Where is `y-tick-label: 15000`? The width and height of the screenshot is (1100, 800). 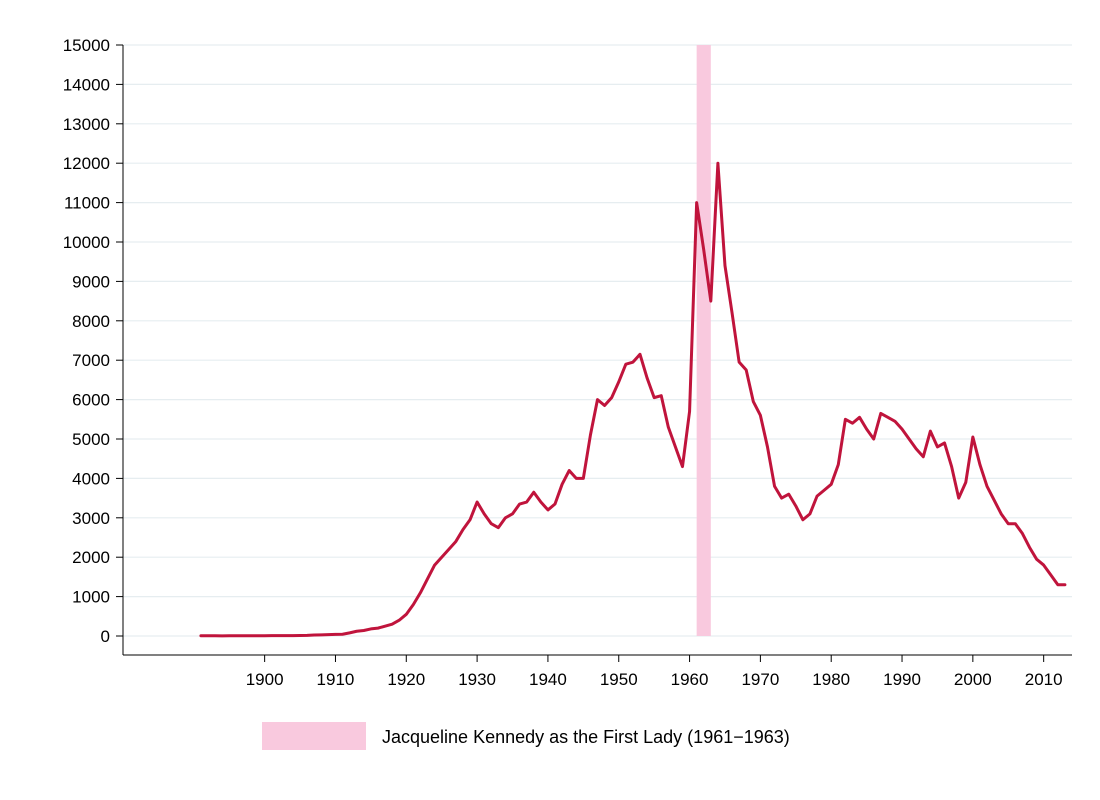
y-tick-label: 15000 is located at coordinates (86, 45).